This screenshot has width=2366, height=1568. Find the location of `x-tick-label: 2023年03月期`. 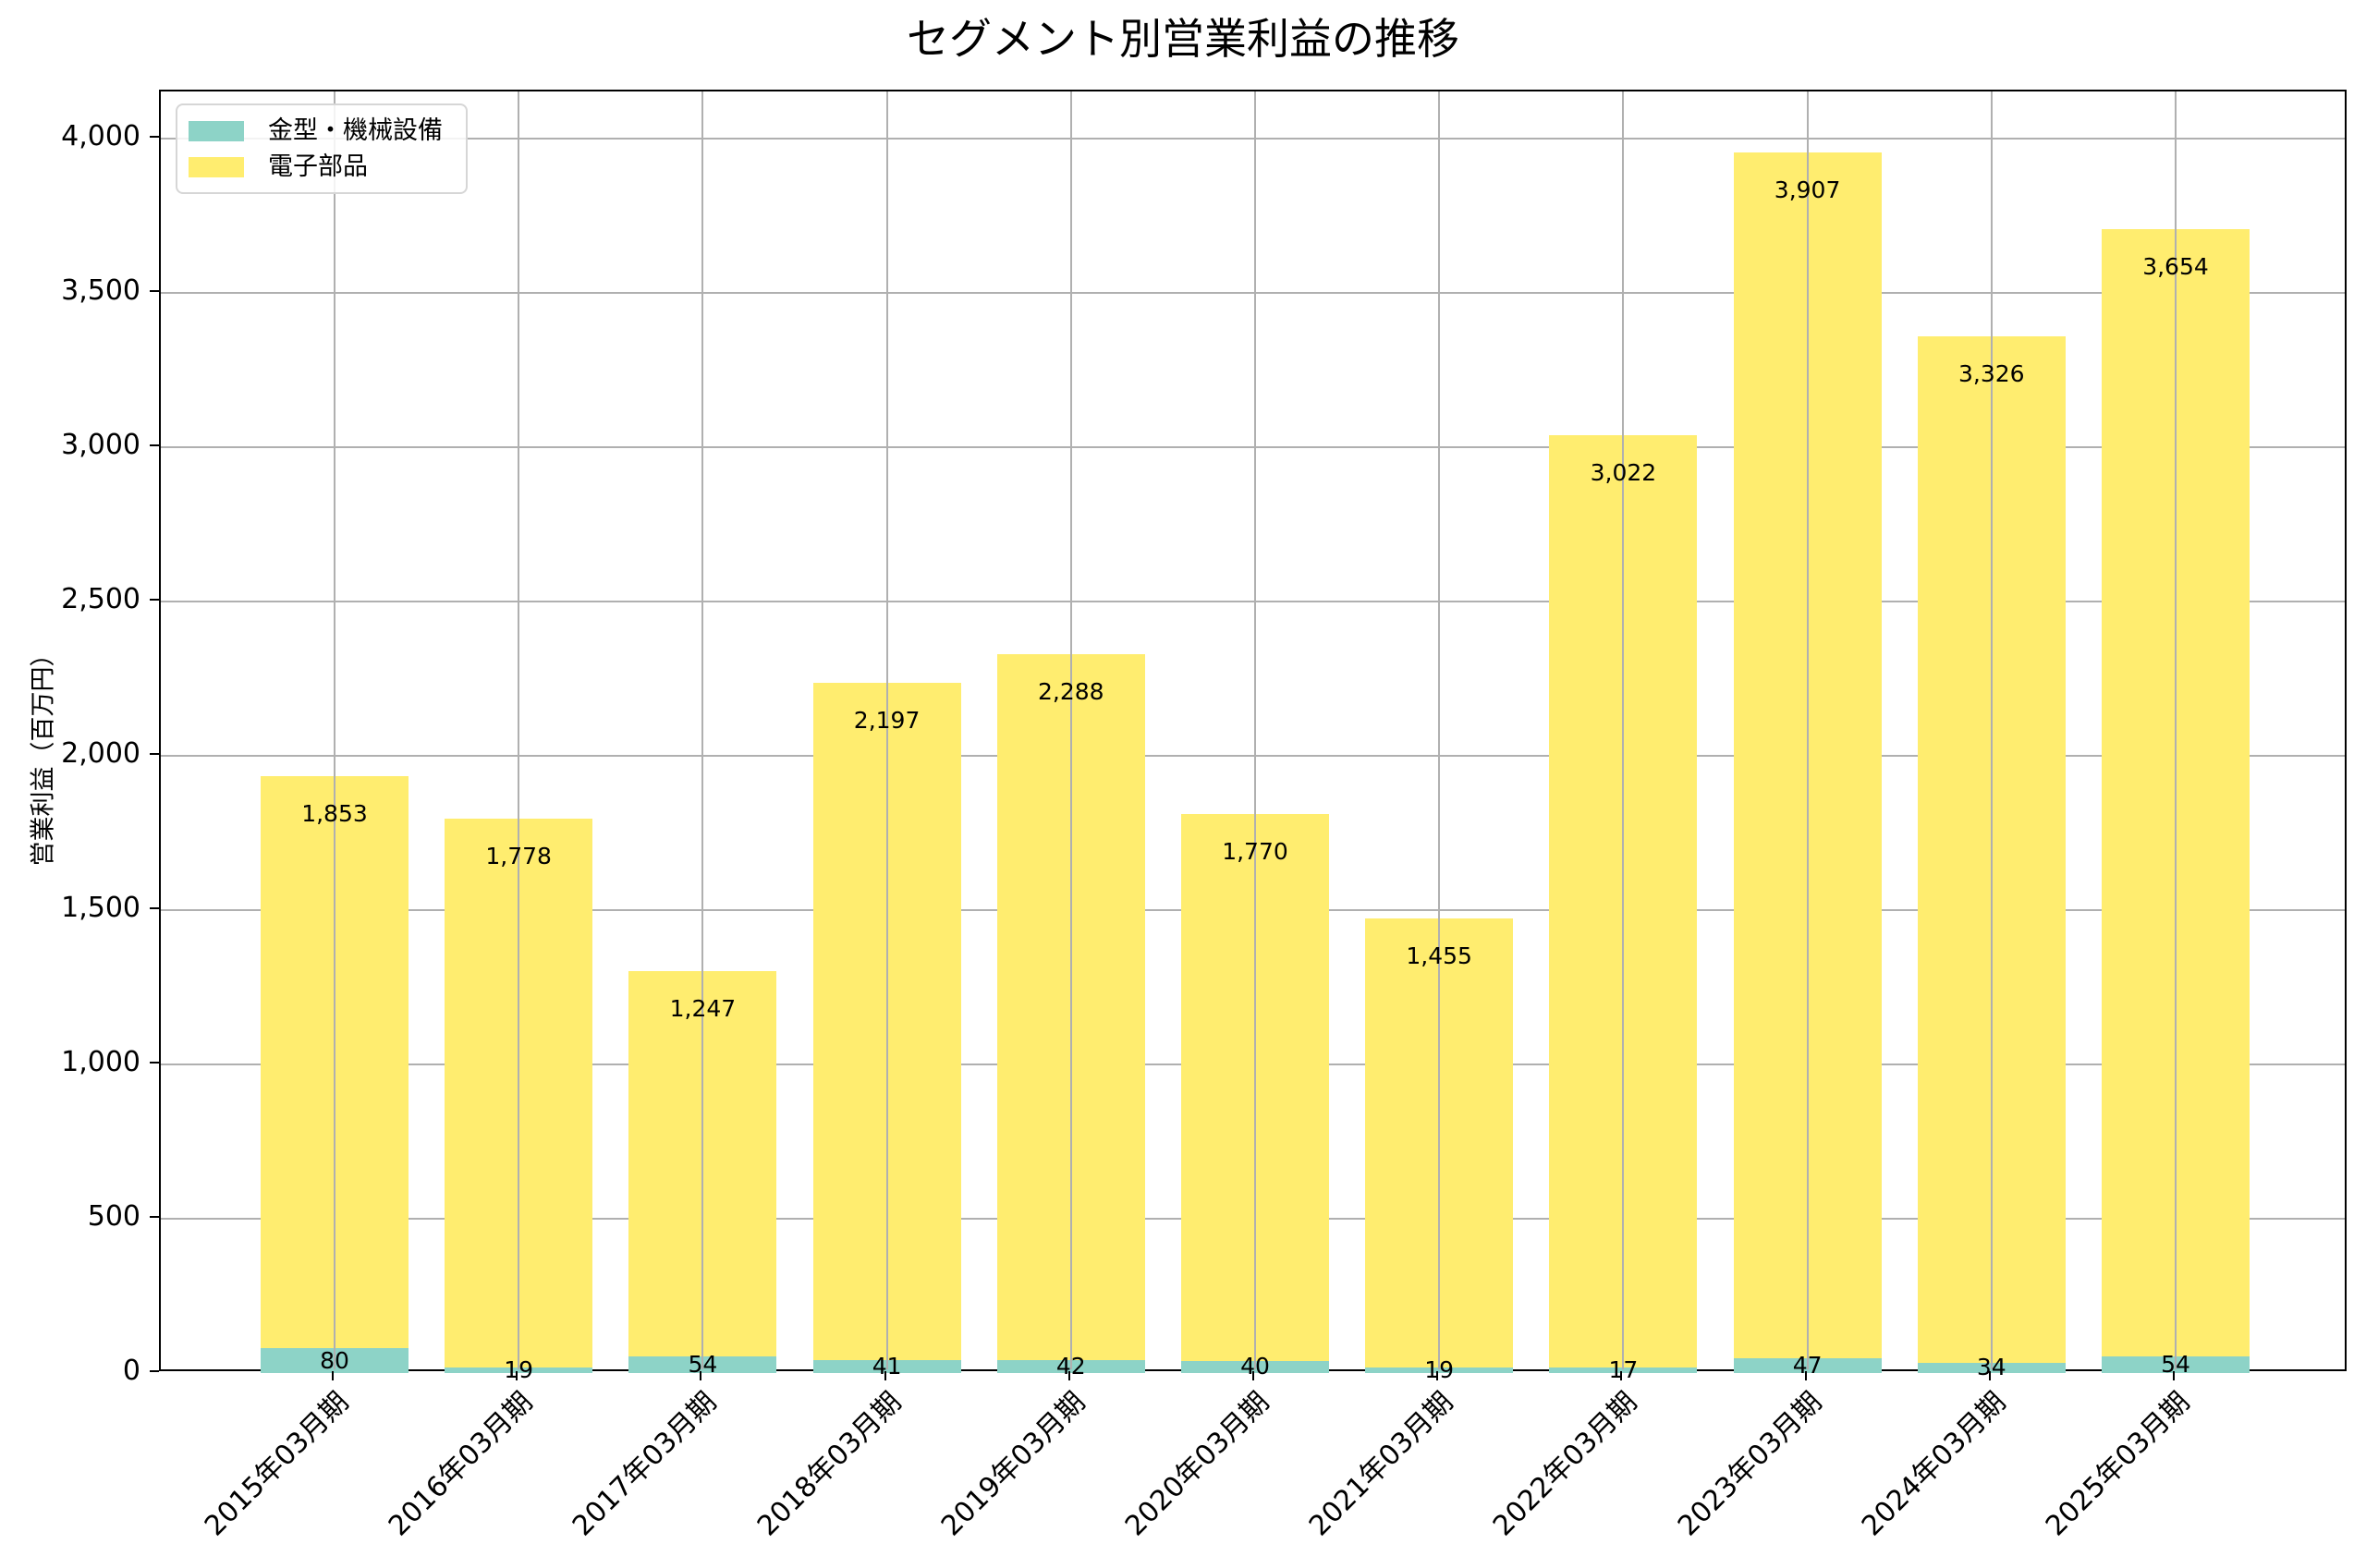

x-tick-label: 2023年03月期 is located at coordinates (1749, 1464).